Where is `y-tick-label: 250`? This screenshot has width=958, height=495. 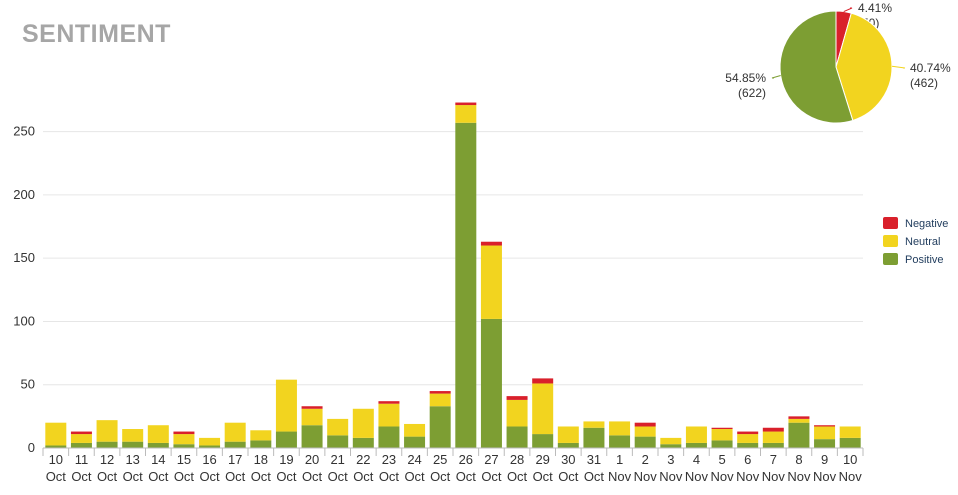 y-tick-label: 250 is located at coordinates (24, 131).